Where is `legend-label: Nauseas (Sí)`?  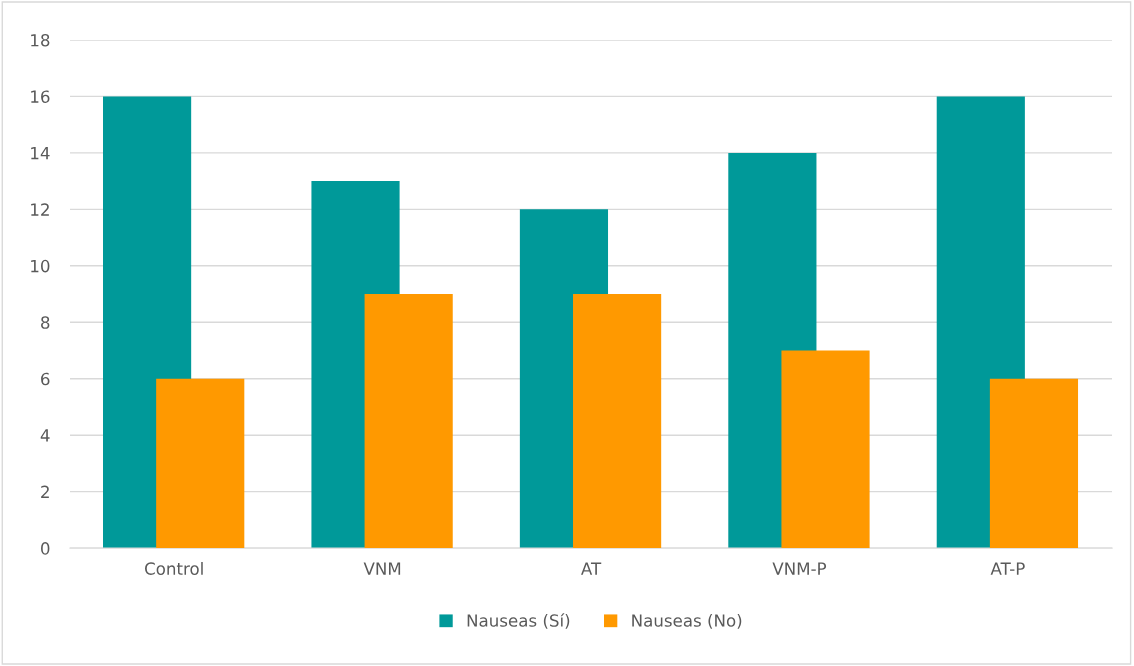 legend-label: Nauseas (Sí) is located at coordinates (518, 621).